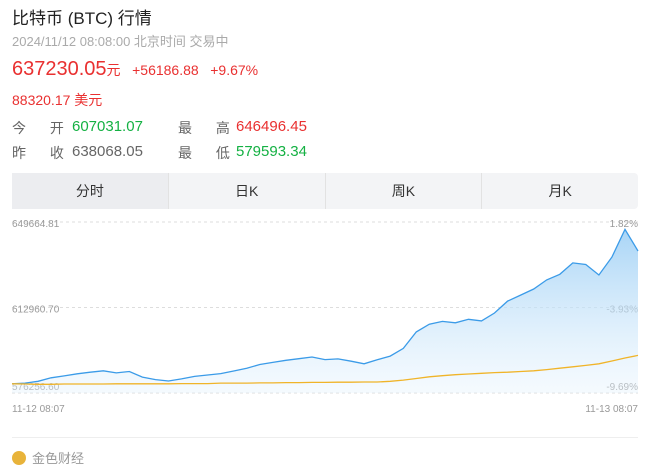 This screenshot has height=470, width=646. What do you see at coordinates (59, 69) in the screenshot?
I see `price: 637230.05` at bounding box center [59, 69].